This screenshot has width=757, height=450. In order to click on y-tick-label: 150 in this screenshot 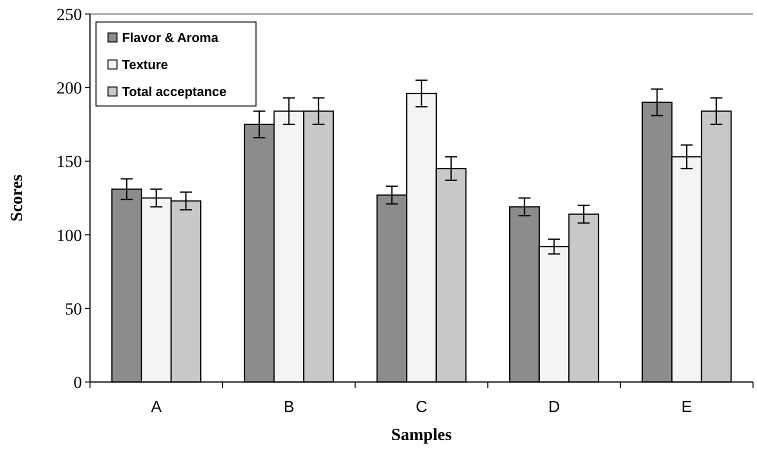, I will do `click(69, 162)`.